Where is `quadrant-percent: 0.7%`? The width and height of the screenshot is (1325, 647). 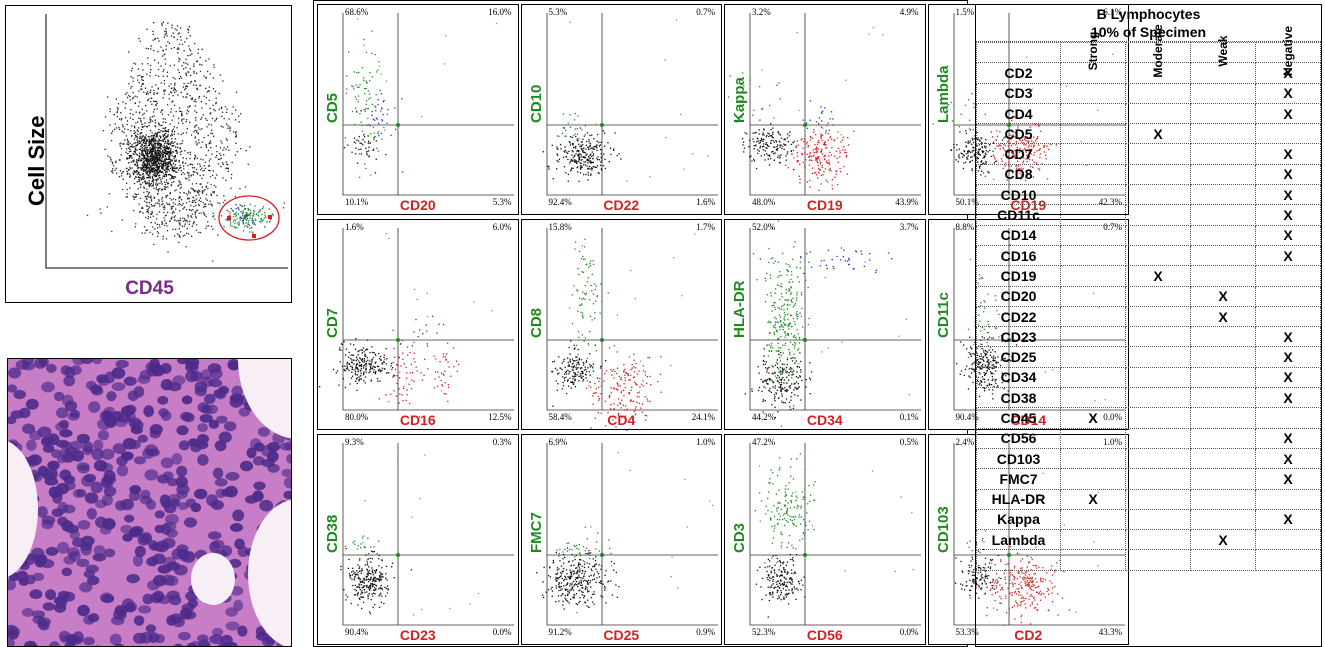
quadrant-percent: 0.7% is located at coordinates (705, 12).